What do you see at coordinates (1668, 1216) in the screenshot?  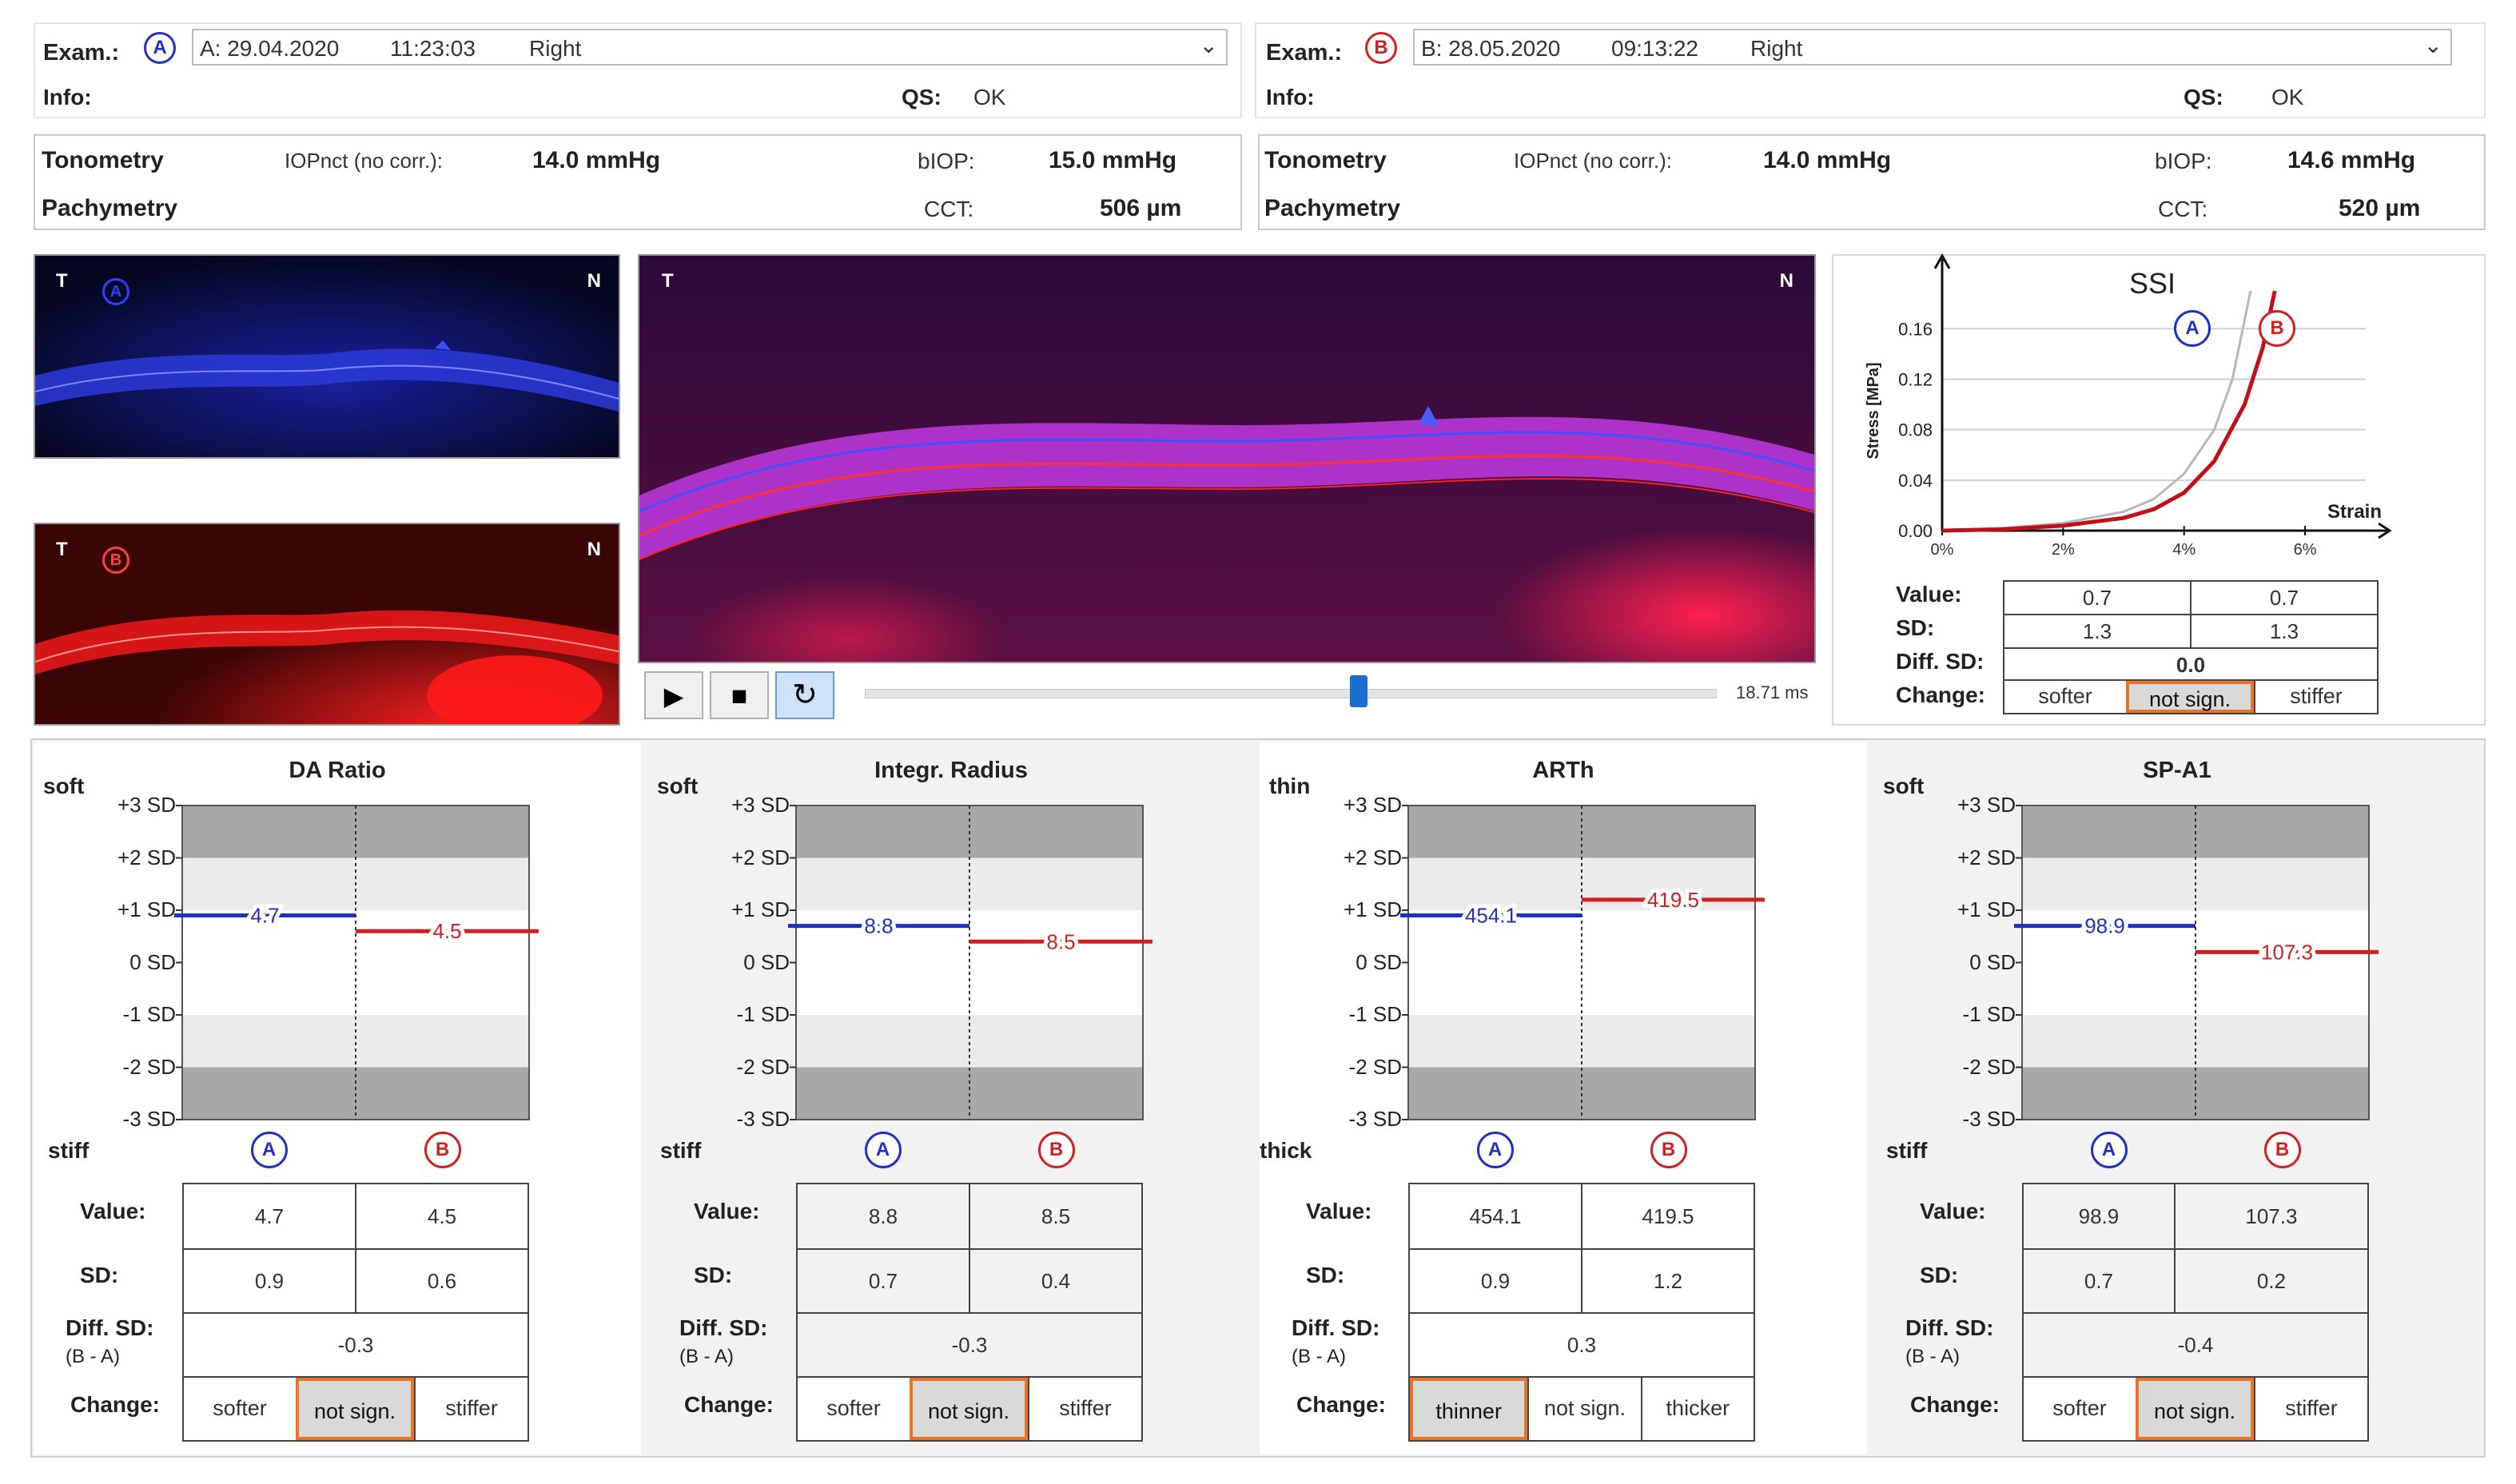 I see `value-b: 419.5` at bounding box center [1668, 1216].